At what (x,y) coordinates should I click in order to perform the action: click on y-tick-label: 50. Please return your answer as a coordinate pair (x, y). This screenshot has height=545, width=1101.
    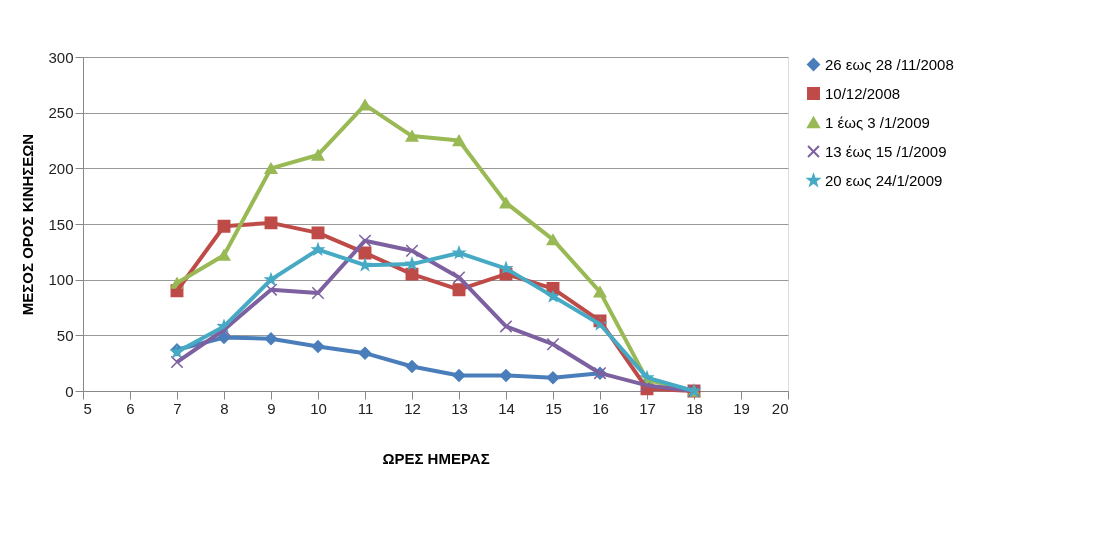
    Looking at the image, I should click on (65, 335).